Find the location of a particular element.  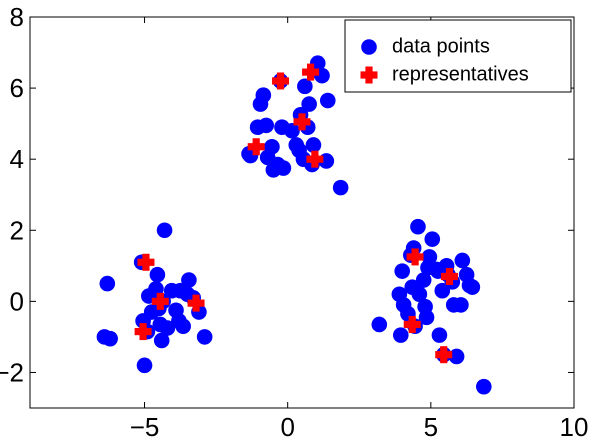

legend-circle-icon is located at coordinates (369, 47).